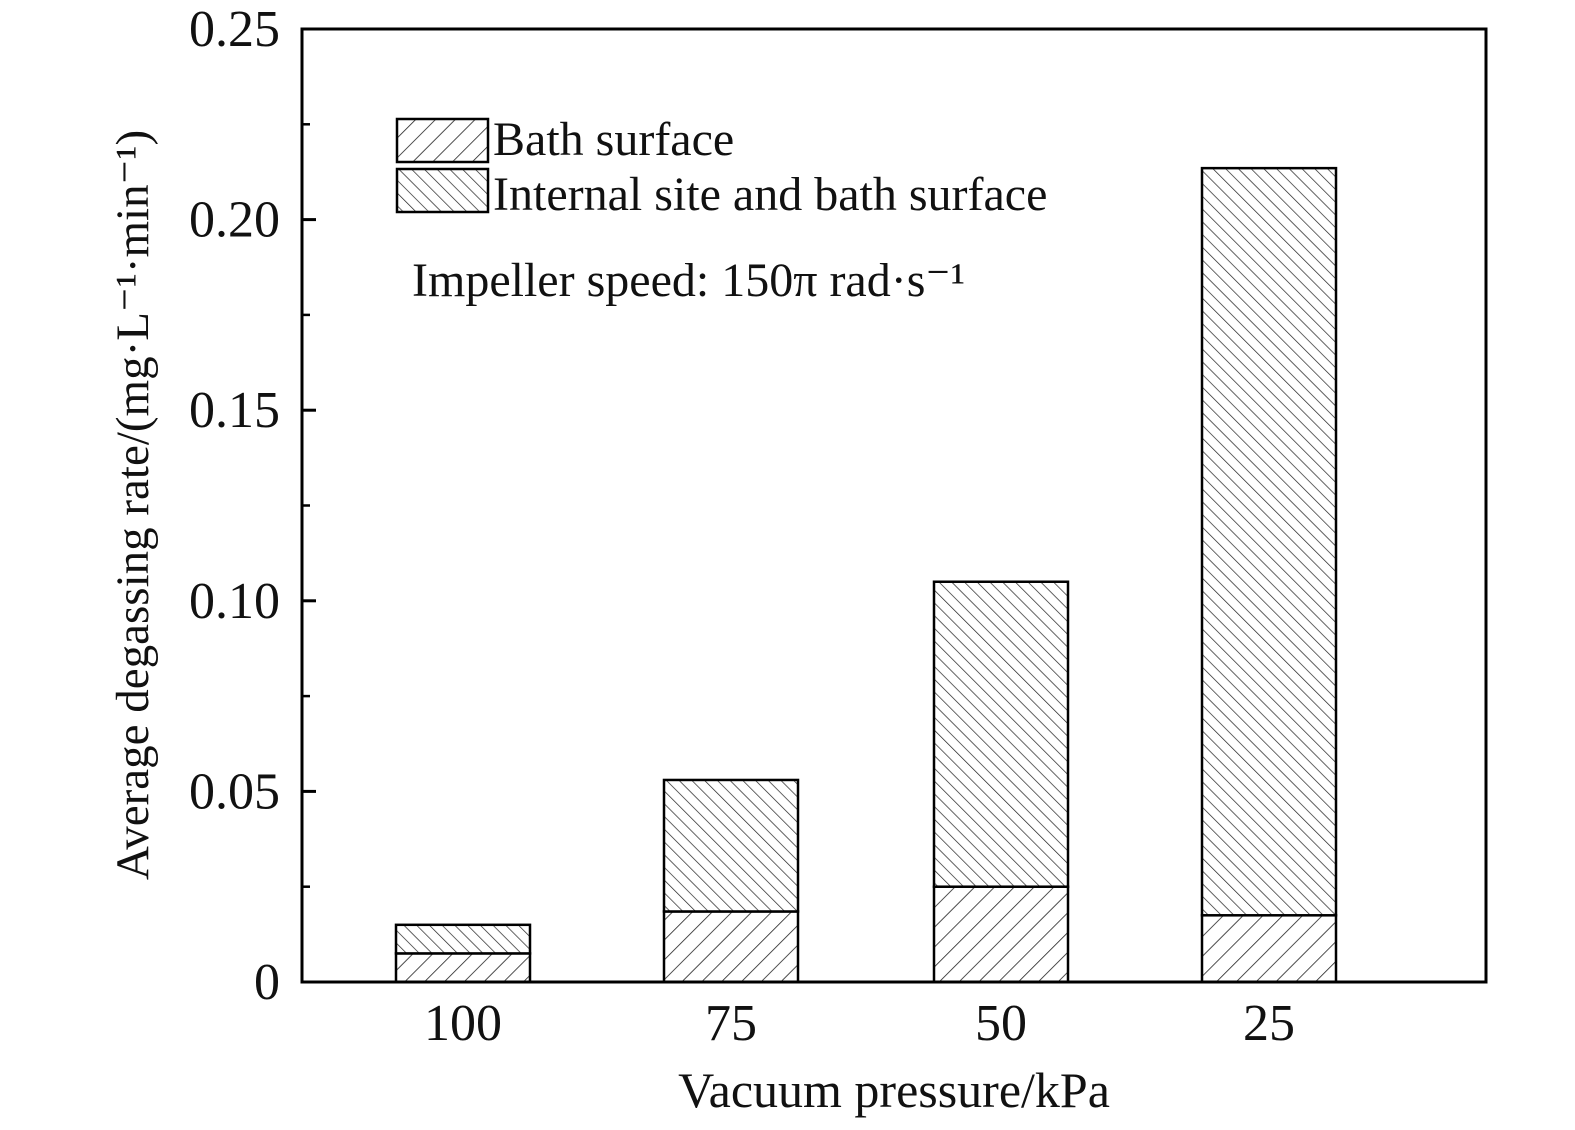 The width and height of the screenshot is (1575, 1130). I want to click on x-tick-label: 25, so click(1269, 1023).